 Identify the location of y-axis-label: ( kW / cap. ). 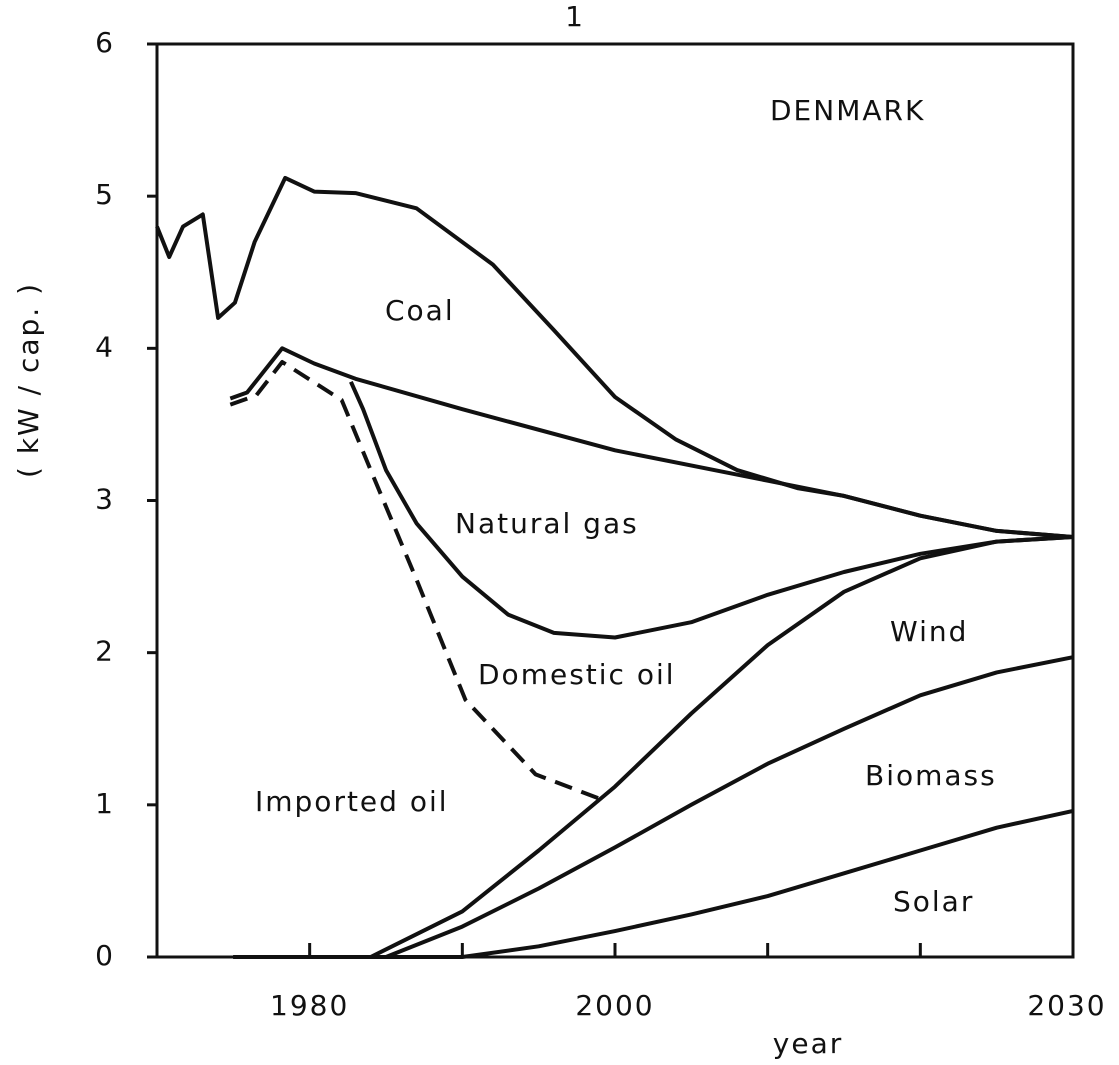
(28, 380).